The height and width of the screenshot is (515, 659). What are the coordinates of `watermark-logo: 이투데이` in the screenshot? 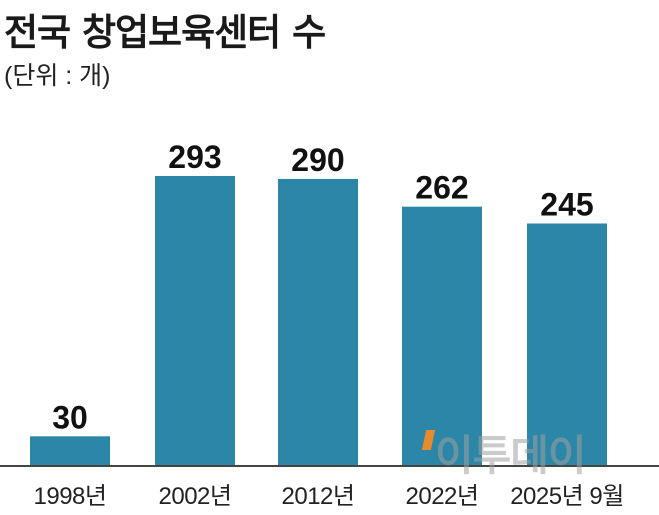 It's located at (504, 452).